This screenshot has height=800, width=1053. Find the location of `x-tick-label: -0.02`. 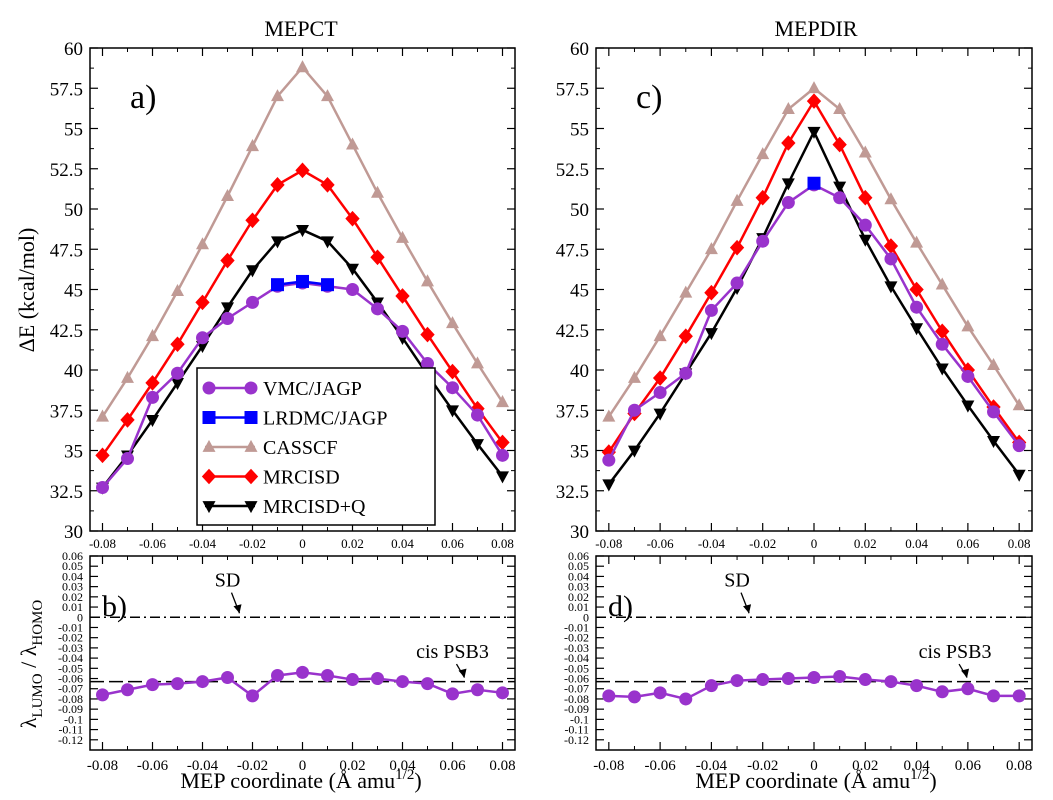

x-tick-label: -0.02 is located at coordinates (252, 766).